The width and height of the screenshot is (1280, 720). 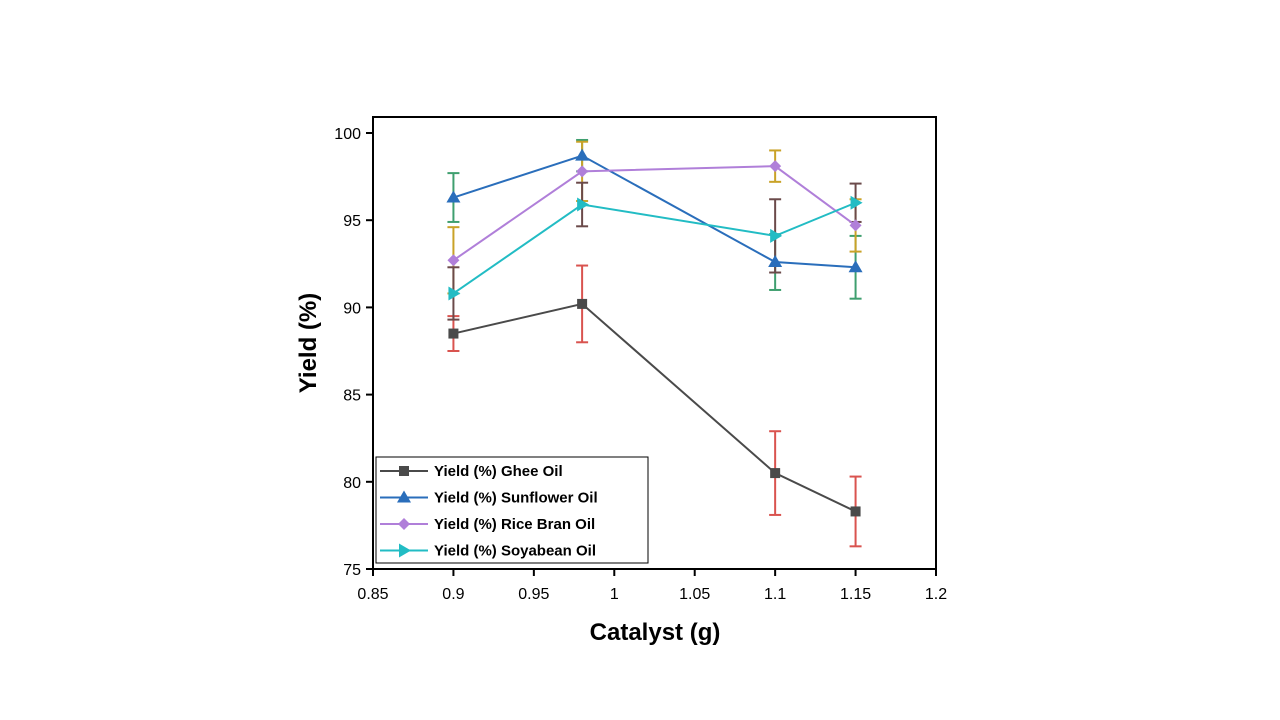 I want to click on legend-label: Yield (%) Rice Bran Oil, so click(x=514, y=524).